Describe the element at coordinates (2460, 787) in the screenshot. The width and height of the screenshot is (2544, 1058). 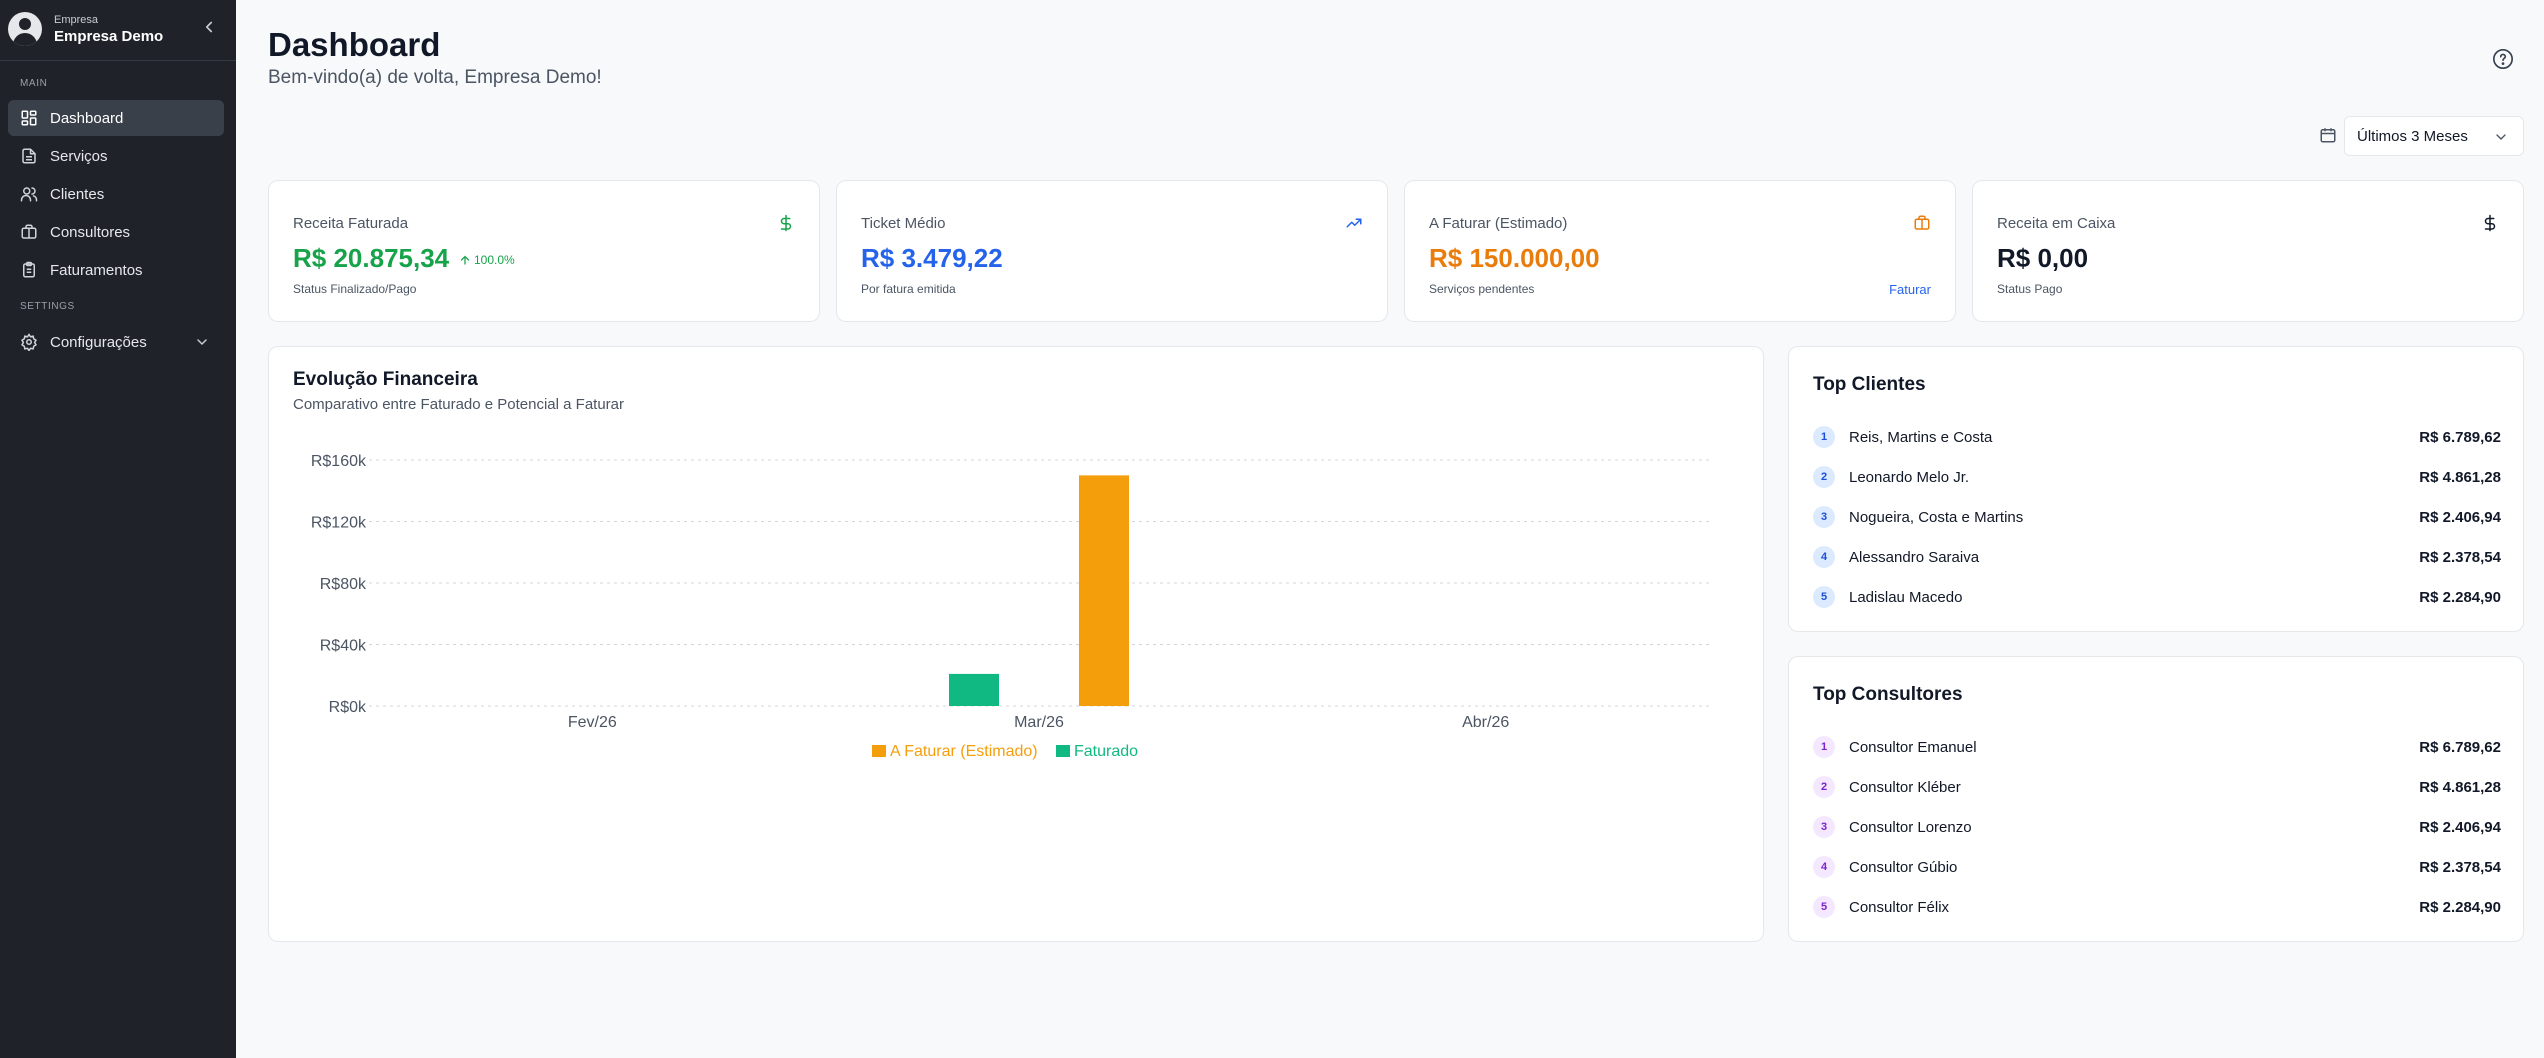
I see `consultor-value: R$ 4.861,28` at that location.